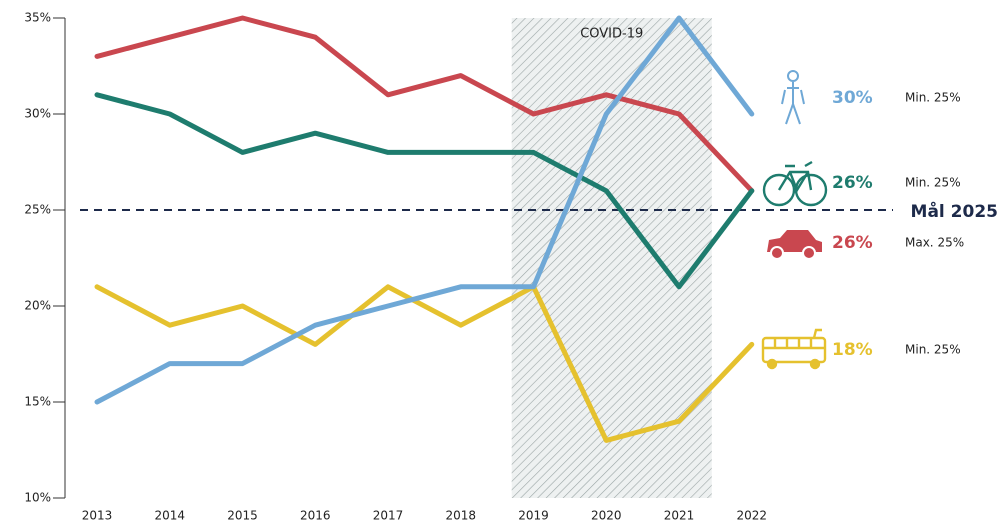 The height and width of the screenshot is (523, 1000). What do you see at coordinates (794, 245) in the screenshot?
I see `car-icon` at bounding box center [794, 245].